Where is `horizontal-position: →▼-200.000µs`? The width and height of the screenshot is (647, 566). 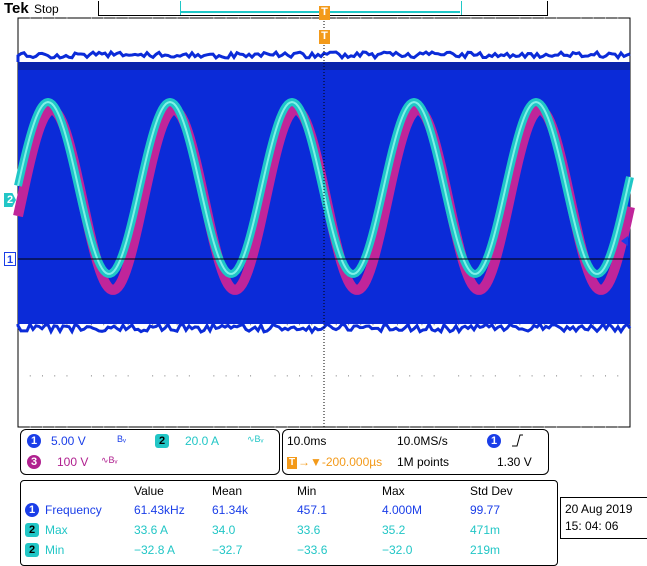 horizontal-position: →▼-200.000µs is located at coordinates (340, 462).